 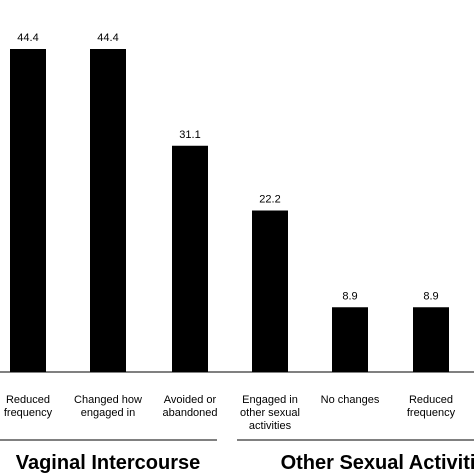 What do you see at coordinates (189, 413) in the screenshot?
I see `category-label-2-line-1: abandoned` at bounding box center [189, 413].